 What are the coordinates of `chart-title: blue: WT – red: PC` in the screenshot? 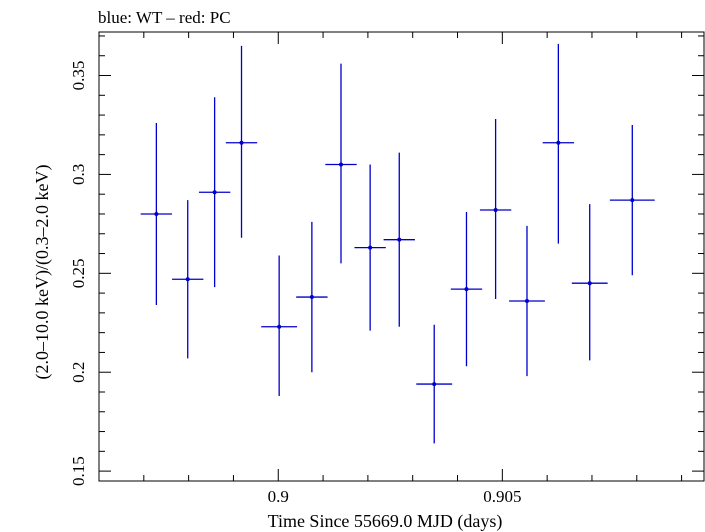 It's located at (164, 17).